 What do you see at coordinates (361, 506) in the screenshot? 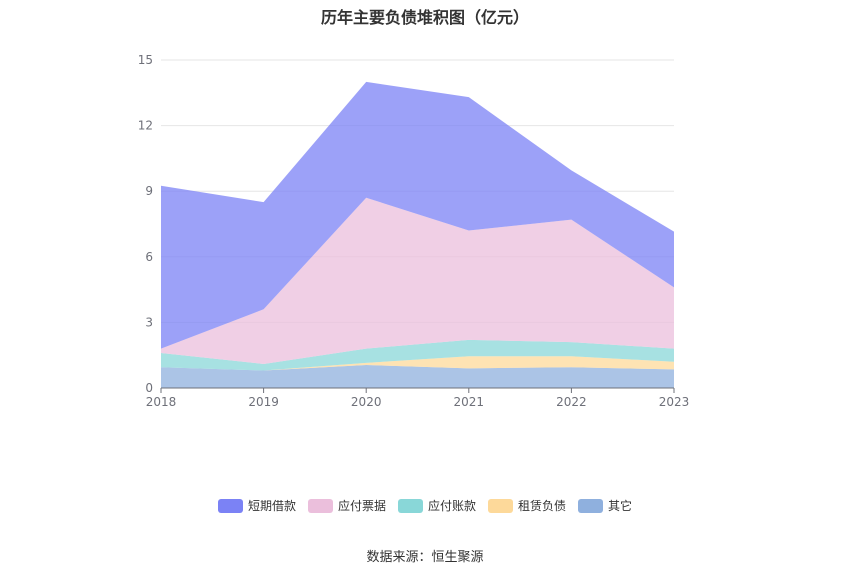
I see `legend-label: 应付票据` at bounding box center [361, 506].